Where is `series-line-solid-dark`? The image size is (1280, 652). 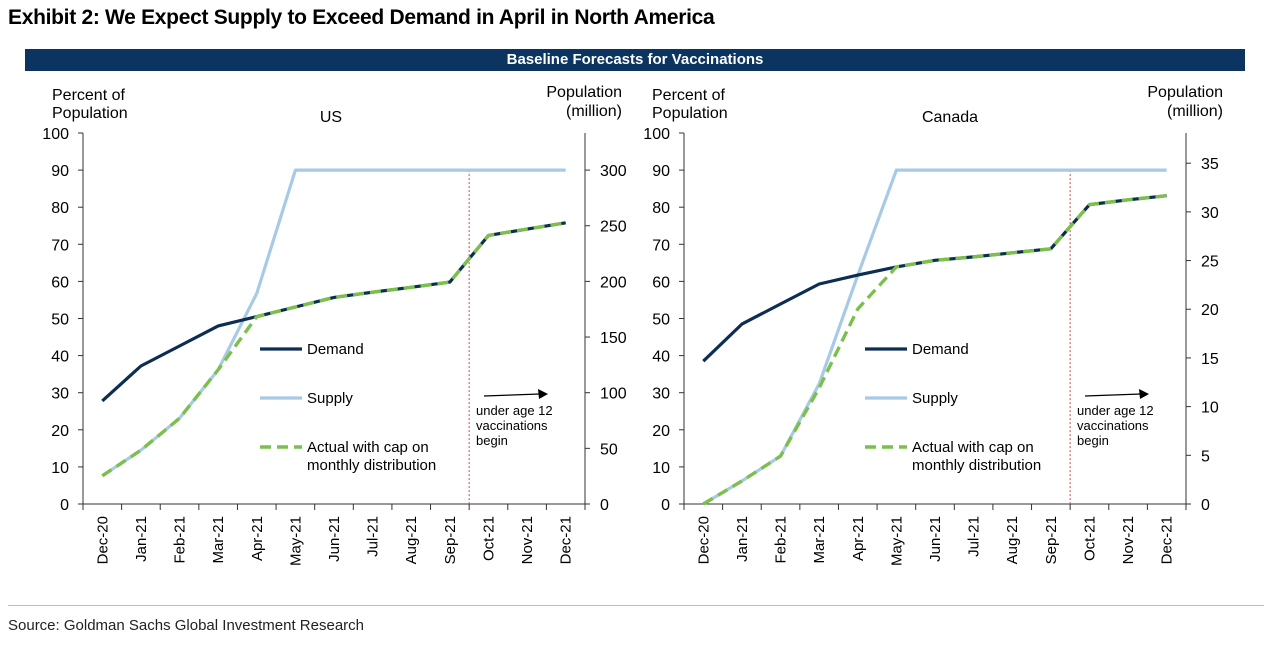 series-line-solid-dark is located at coordinates (934, 278).